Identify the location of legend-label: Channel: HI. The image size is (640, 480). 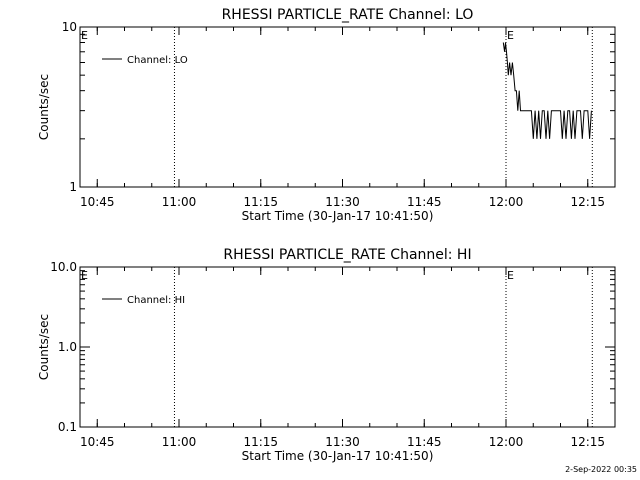
(156, 300).